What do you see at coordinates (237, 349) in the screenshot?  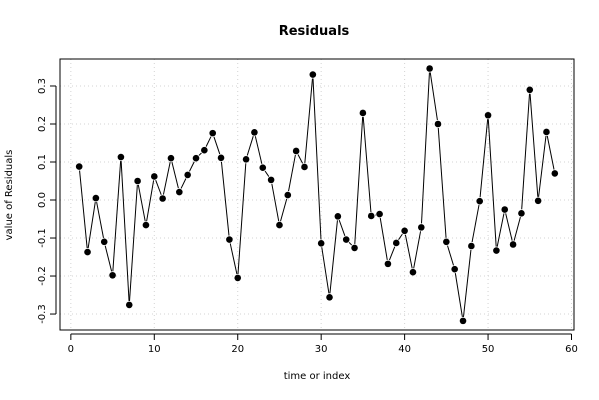 I see `x-tick-label: 20` at bounding box center [237, 349].